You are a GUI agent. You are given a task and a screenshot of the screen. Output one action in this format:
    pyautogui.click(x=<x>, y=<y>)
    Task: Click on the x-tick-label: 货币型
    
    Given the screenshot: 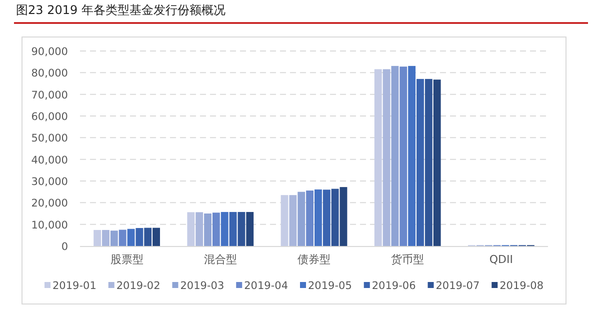 What is the action you would take?
    pyautogui.click(x=407, y=259)
    